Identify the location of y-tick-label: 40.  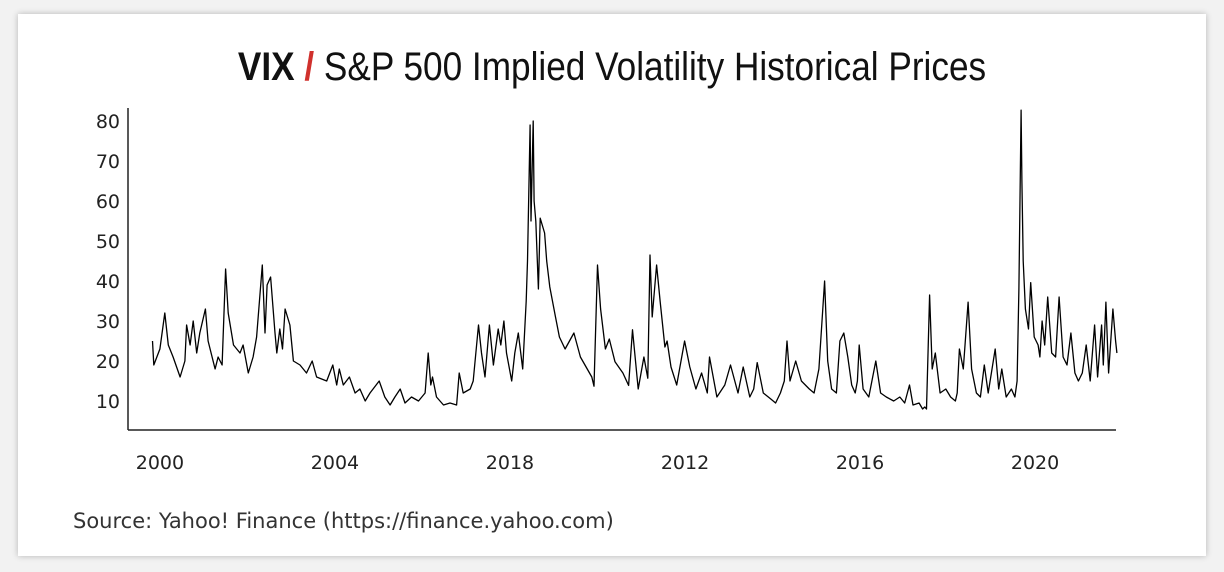
(108, 282).